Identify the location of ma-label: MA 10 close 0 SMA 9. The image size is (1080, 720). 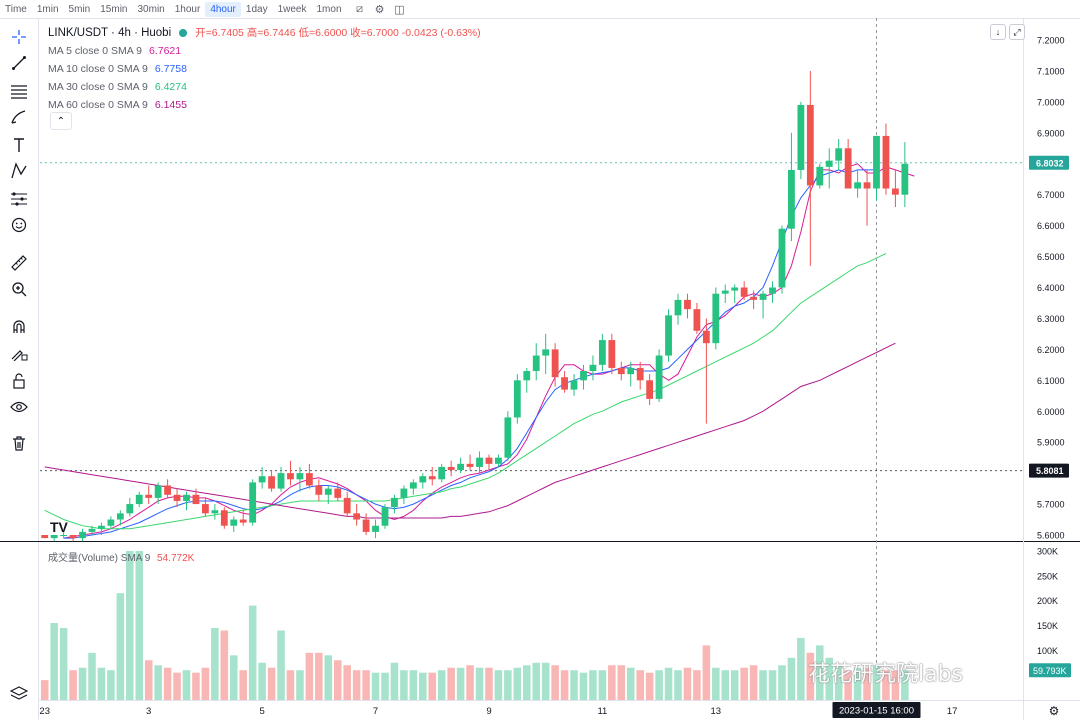
(98, 69).